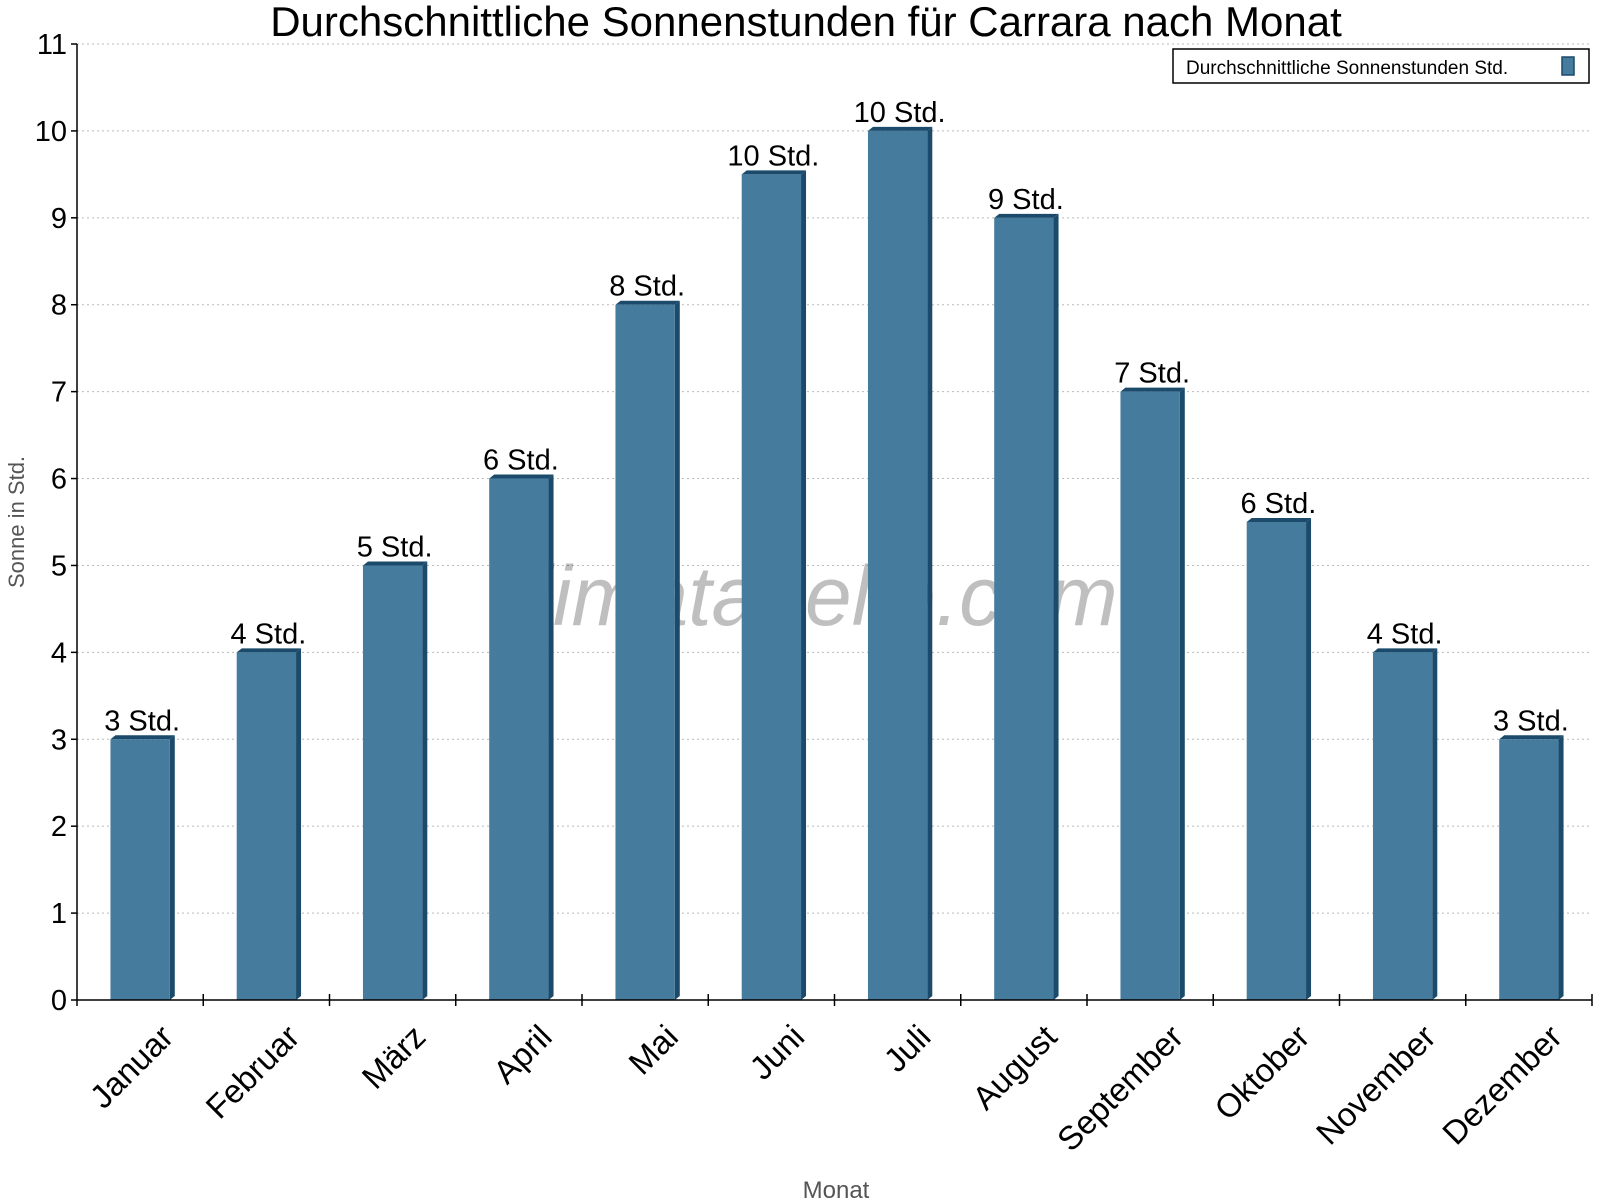 This screenshot has height=1200, width=1600. What do you see at coordinates (51, 132) in the screenshot?
I see `y-tick-label: 10` at bounding box center [51, 132].